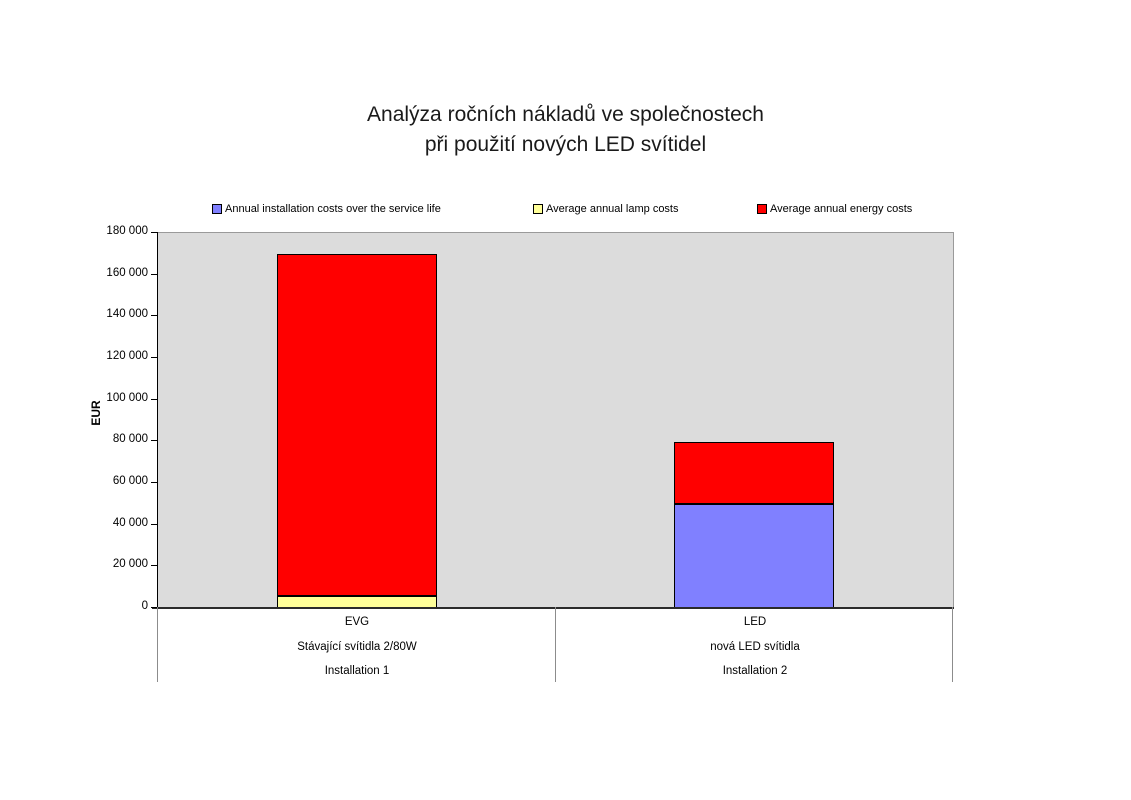 This screenshot has height=800, width=1131. Describe the element at coordinates (157, 420) in the screenshot. I see `y-axis-line` at that location.